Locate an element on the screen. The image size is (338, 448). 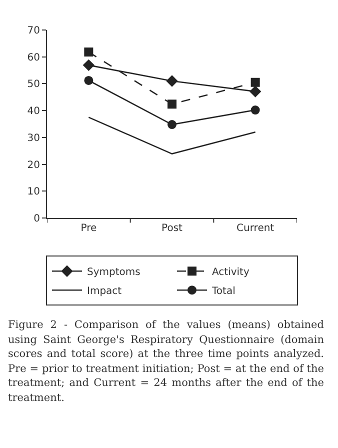
legend-label: Total is located at coordinates (223, 291).